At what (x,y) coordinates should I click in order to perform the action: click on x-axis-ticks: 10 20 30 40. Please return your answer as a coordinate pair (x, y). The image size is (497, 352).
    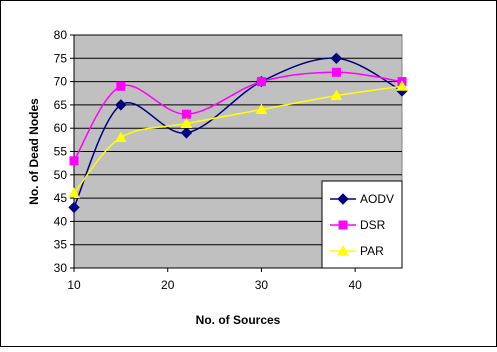
    Looking at the image, I should click on (214, 280).